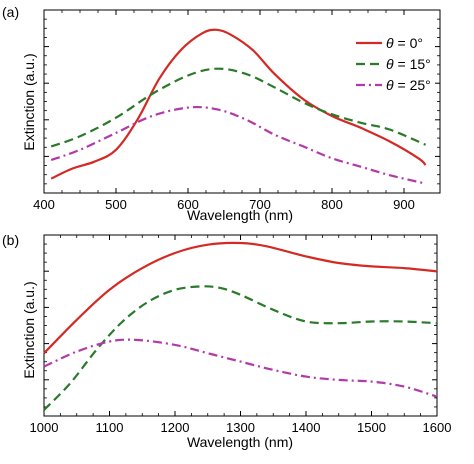 This screenshot has height=464, width=474. I want to click on panel-a-x-tick-label: 500, so click(116, 204).